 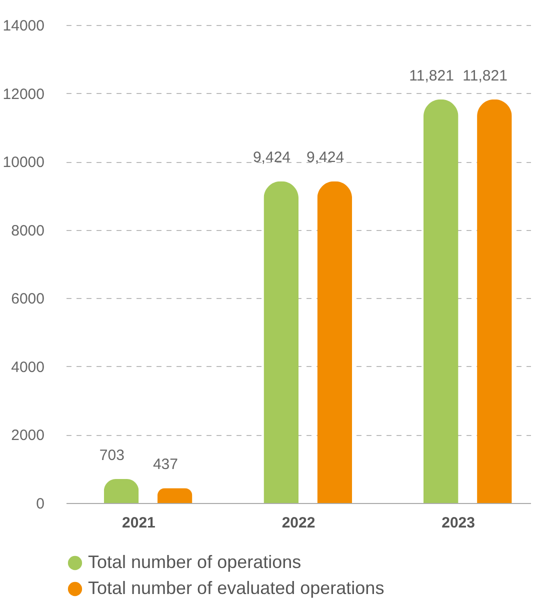 I want to click on data-label: 437, so click(x=165, y=465).